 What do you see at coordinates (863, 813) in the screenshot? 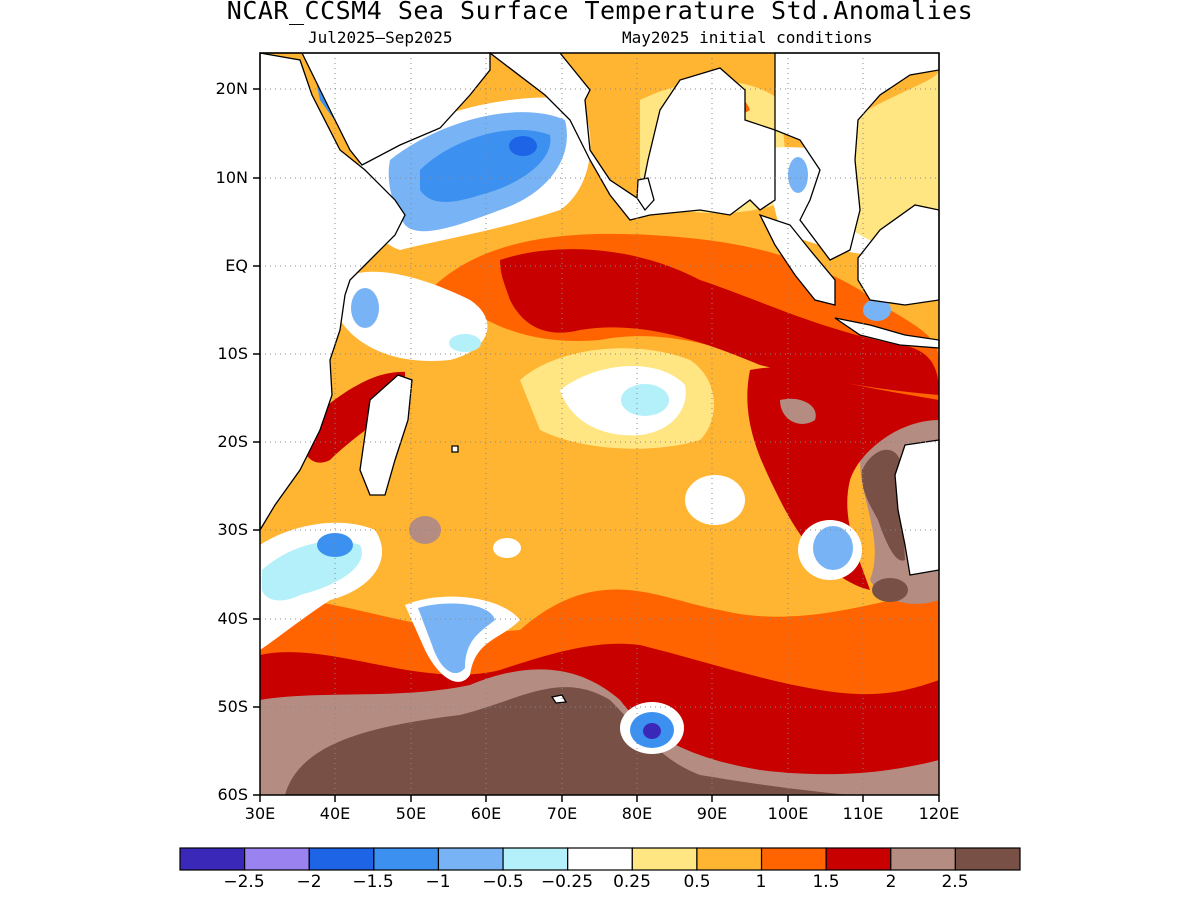
I see `lon-label-110e: 110E` at bounding box center [863, 813].